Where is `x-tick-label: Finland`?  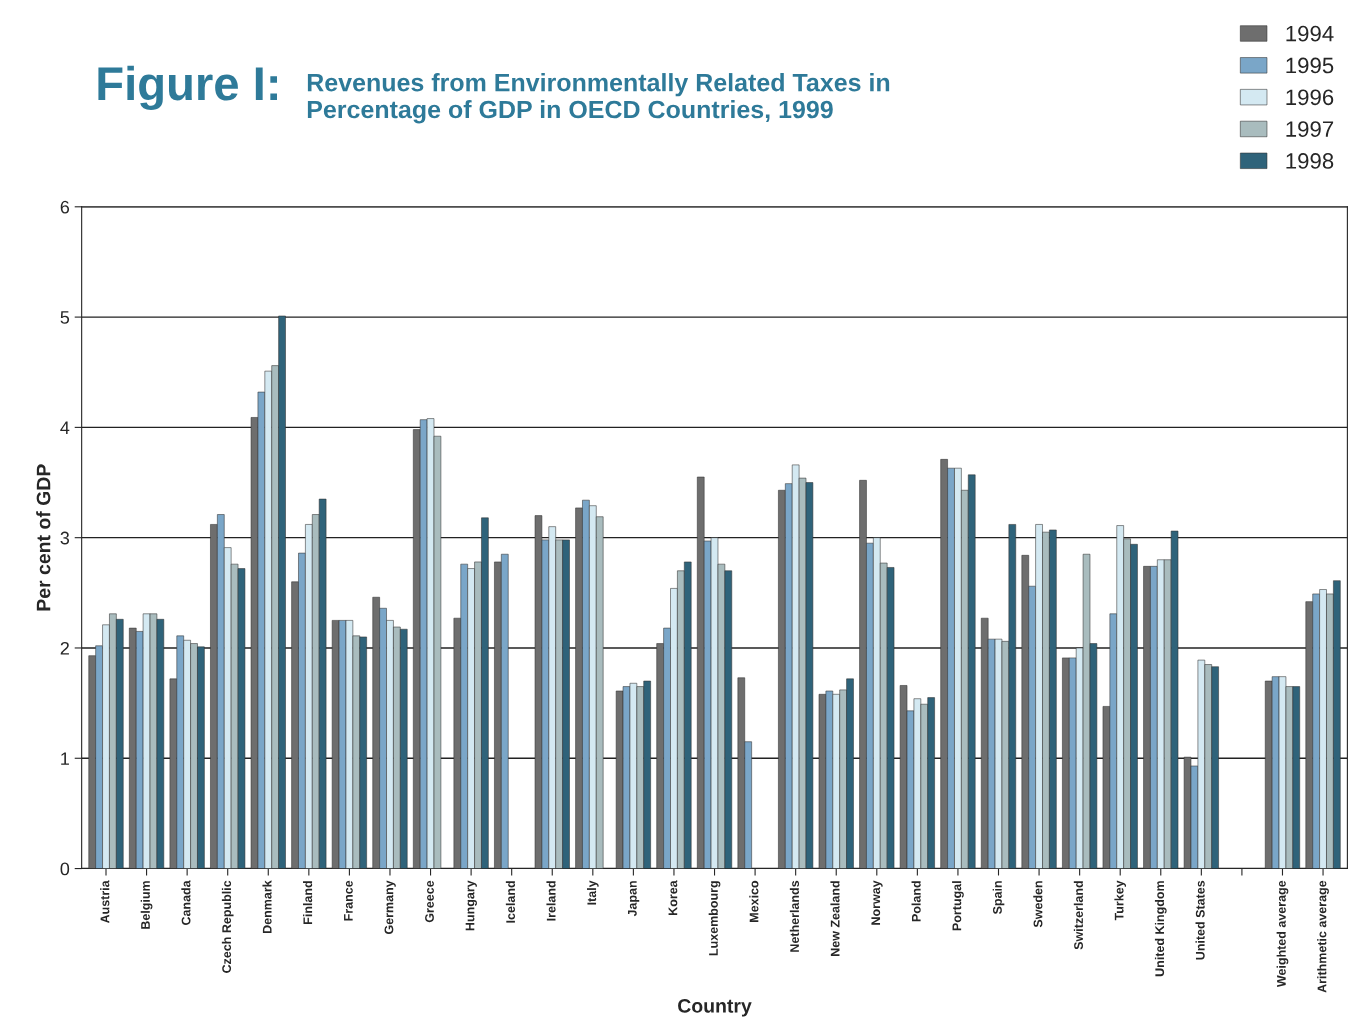 x-tick-label: Finland is located at coordinates (308, 902).